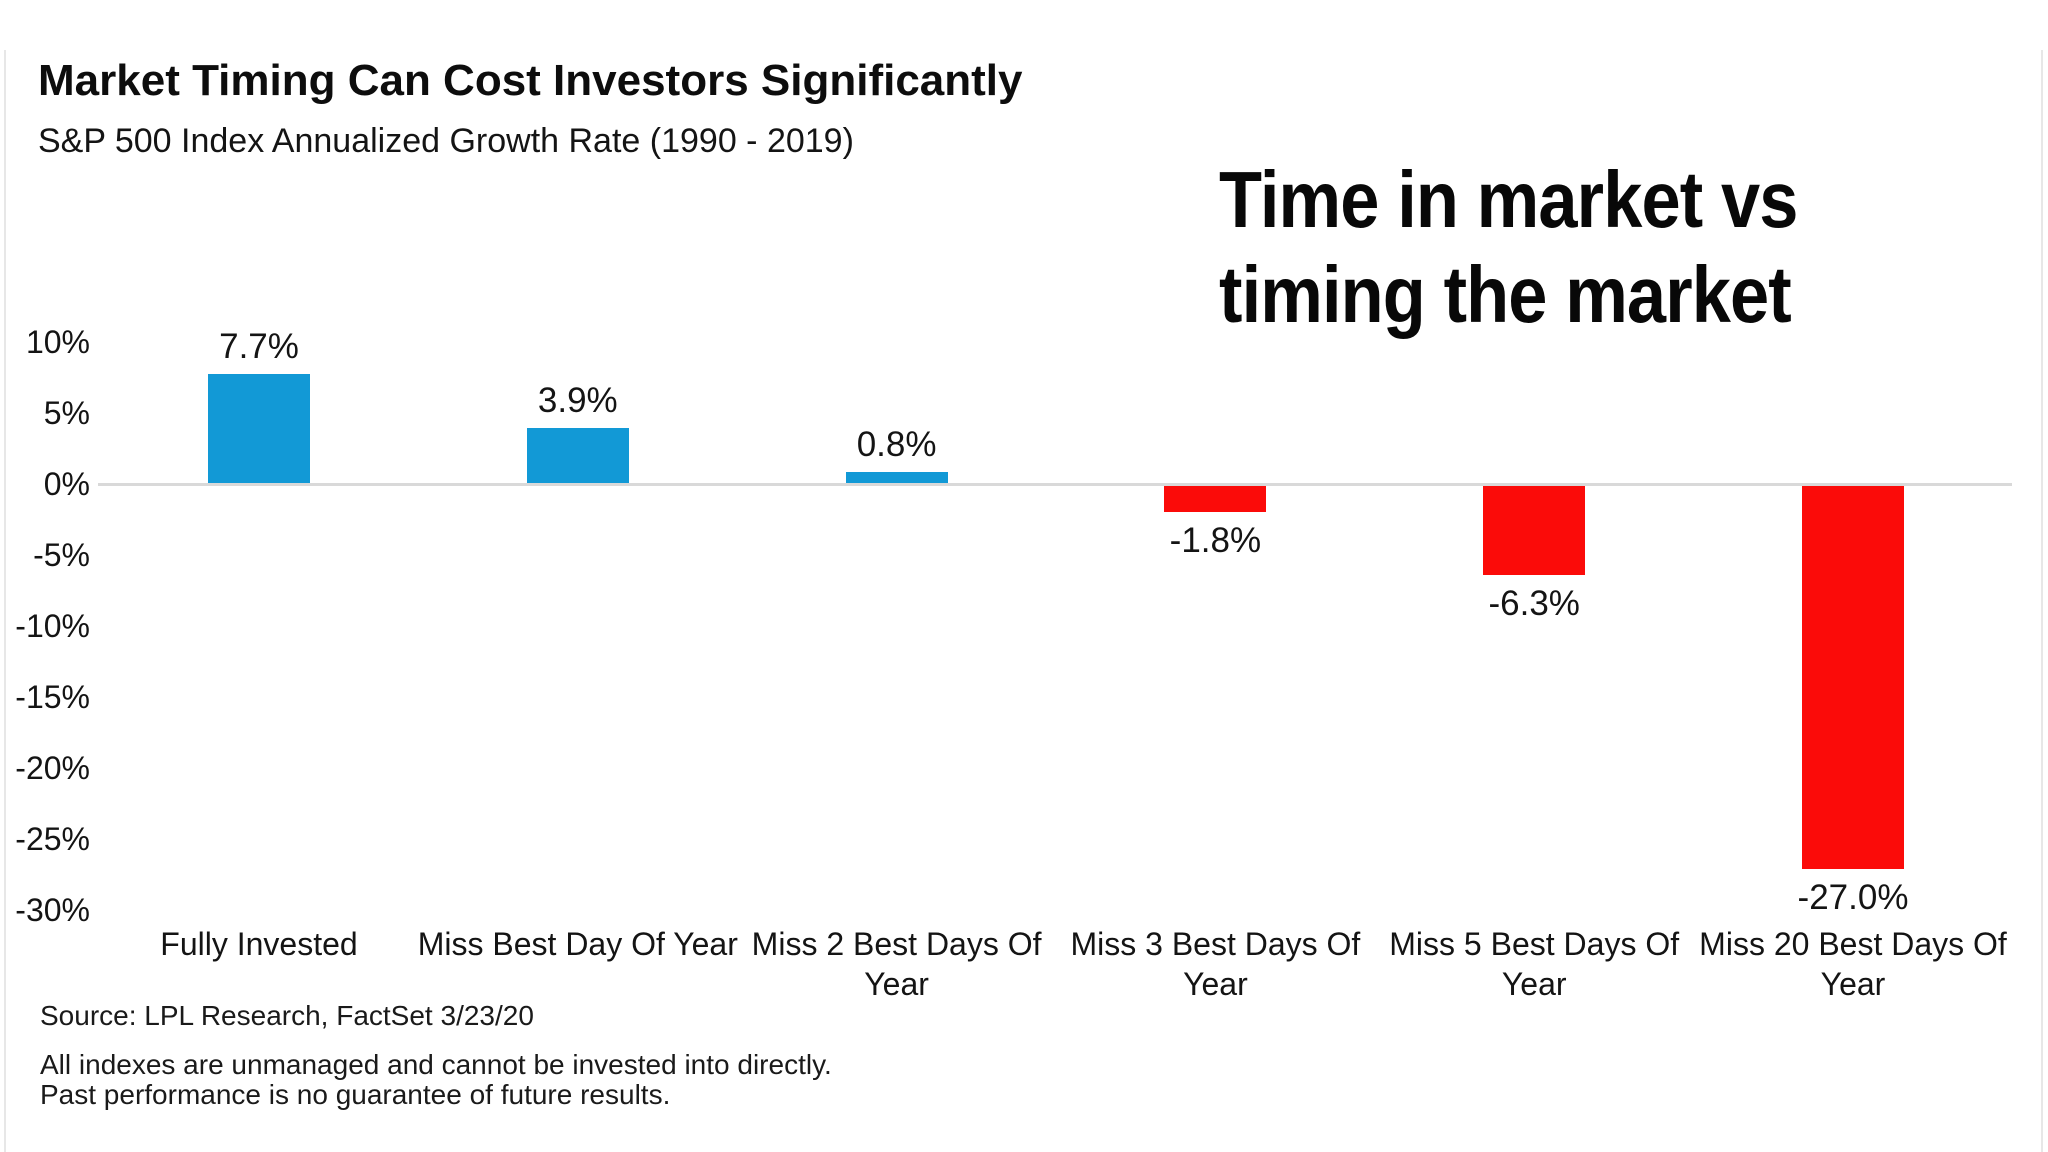  What do you see at coordinates (52, 768) in the screenshot?
I see `y-axis-tick-label: -20%` at bounding box center [52, 768].